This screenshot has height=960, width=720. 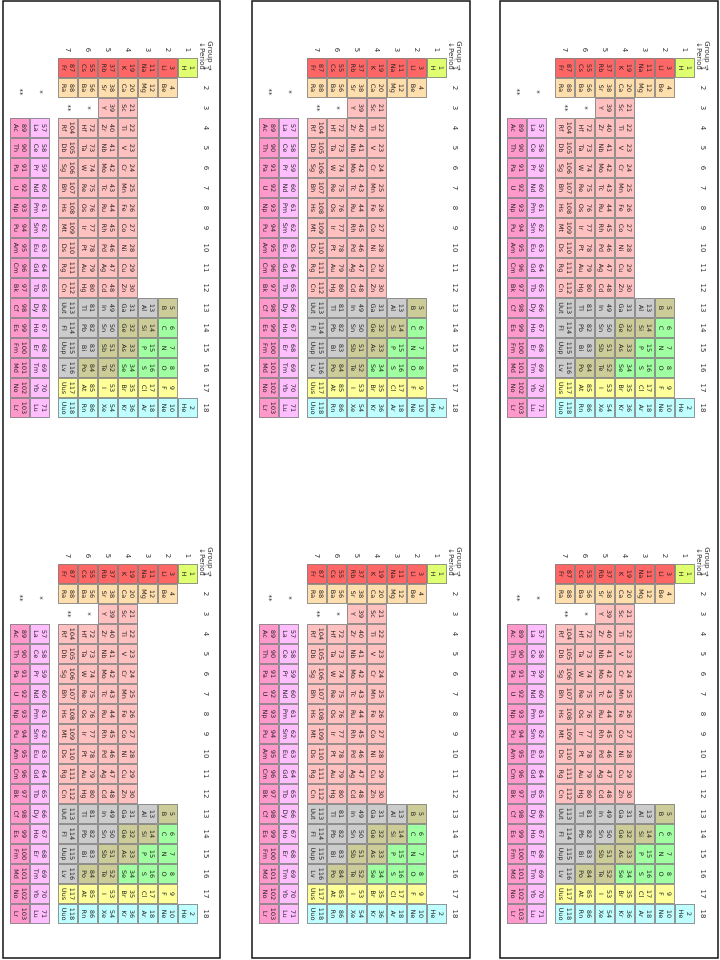 What do you see at coordinates (285, 914) in the screenshot?
I see `element-symbol: Lu` at bounding box center [285, 914].